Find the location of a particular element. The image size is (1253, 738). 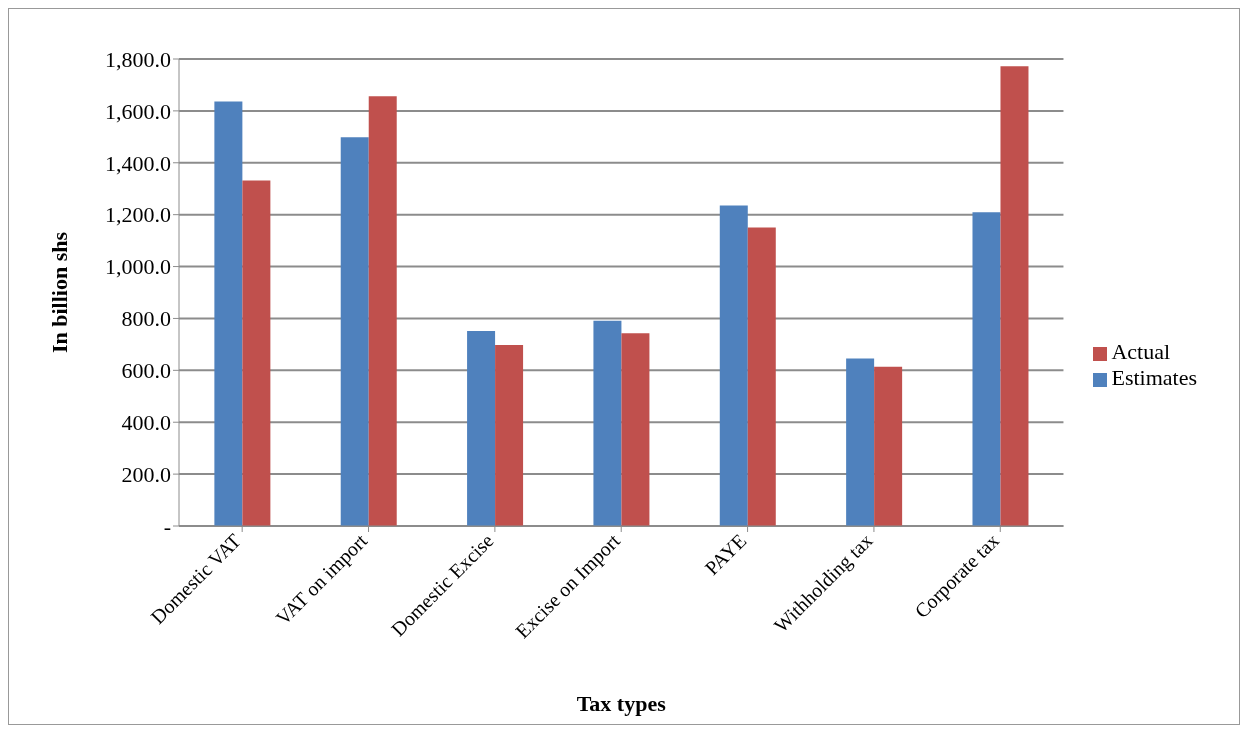

y-tick-label: 1,400.0 is located at coordinates (138, 163).